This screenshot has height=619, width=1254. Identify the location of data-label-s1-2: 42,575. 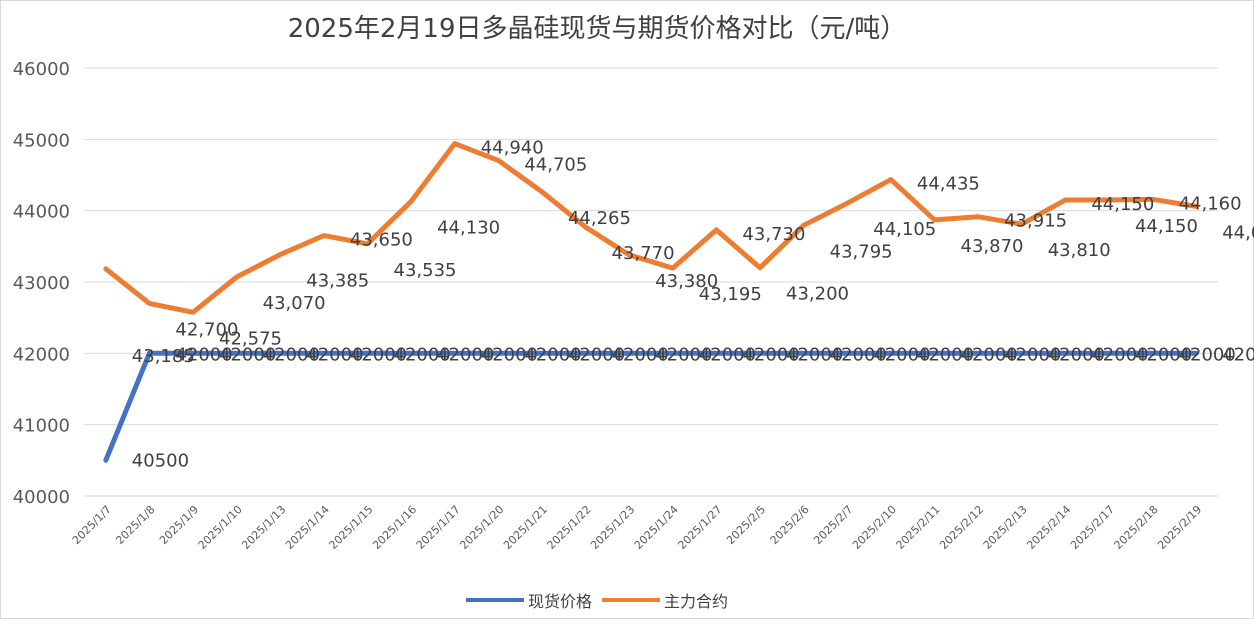
(250, 338).